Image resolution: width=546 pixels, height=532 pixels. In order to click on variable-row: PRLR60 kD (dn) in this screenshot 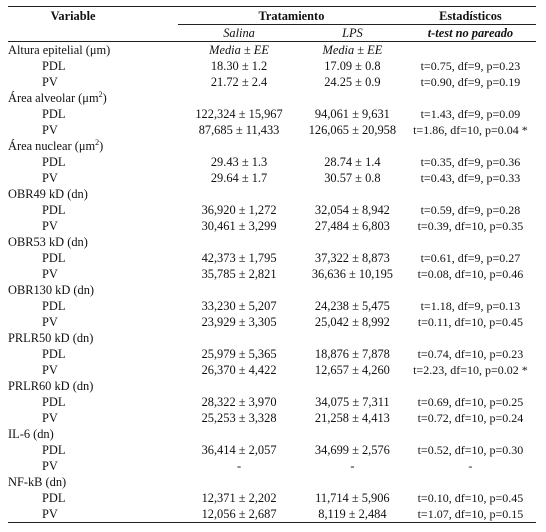, I will do `click(272, 386)`.